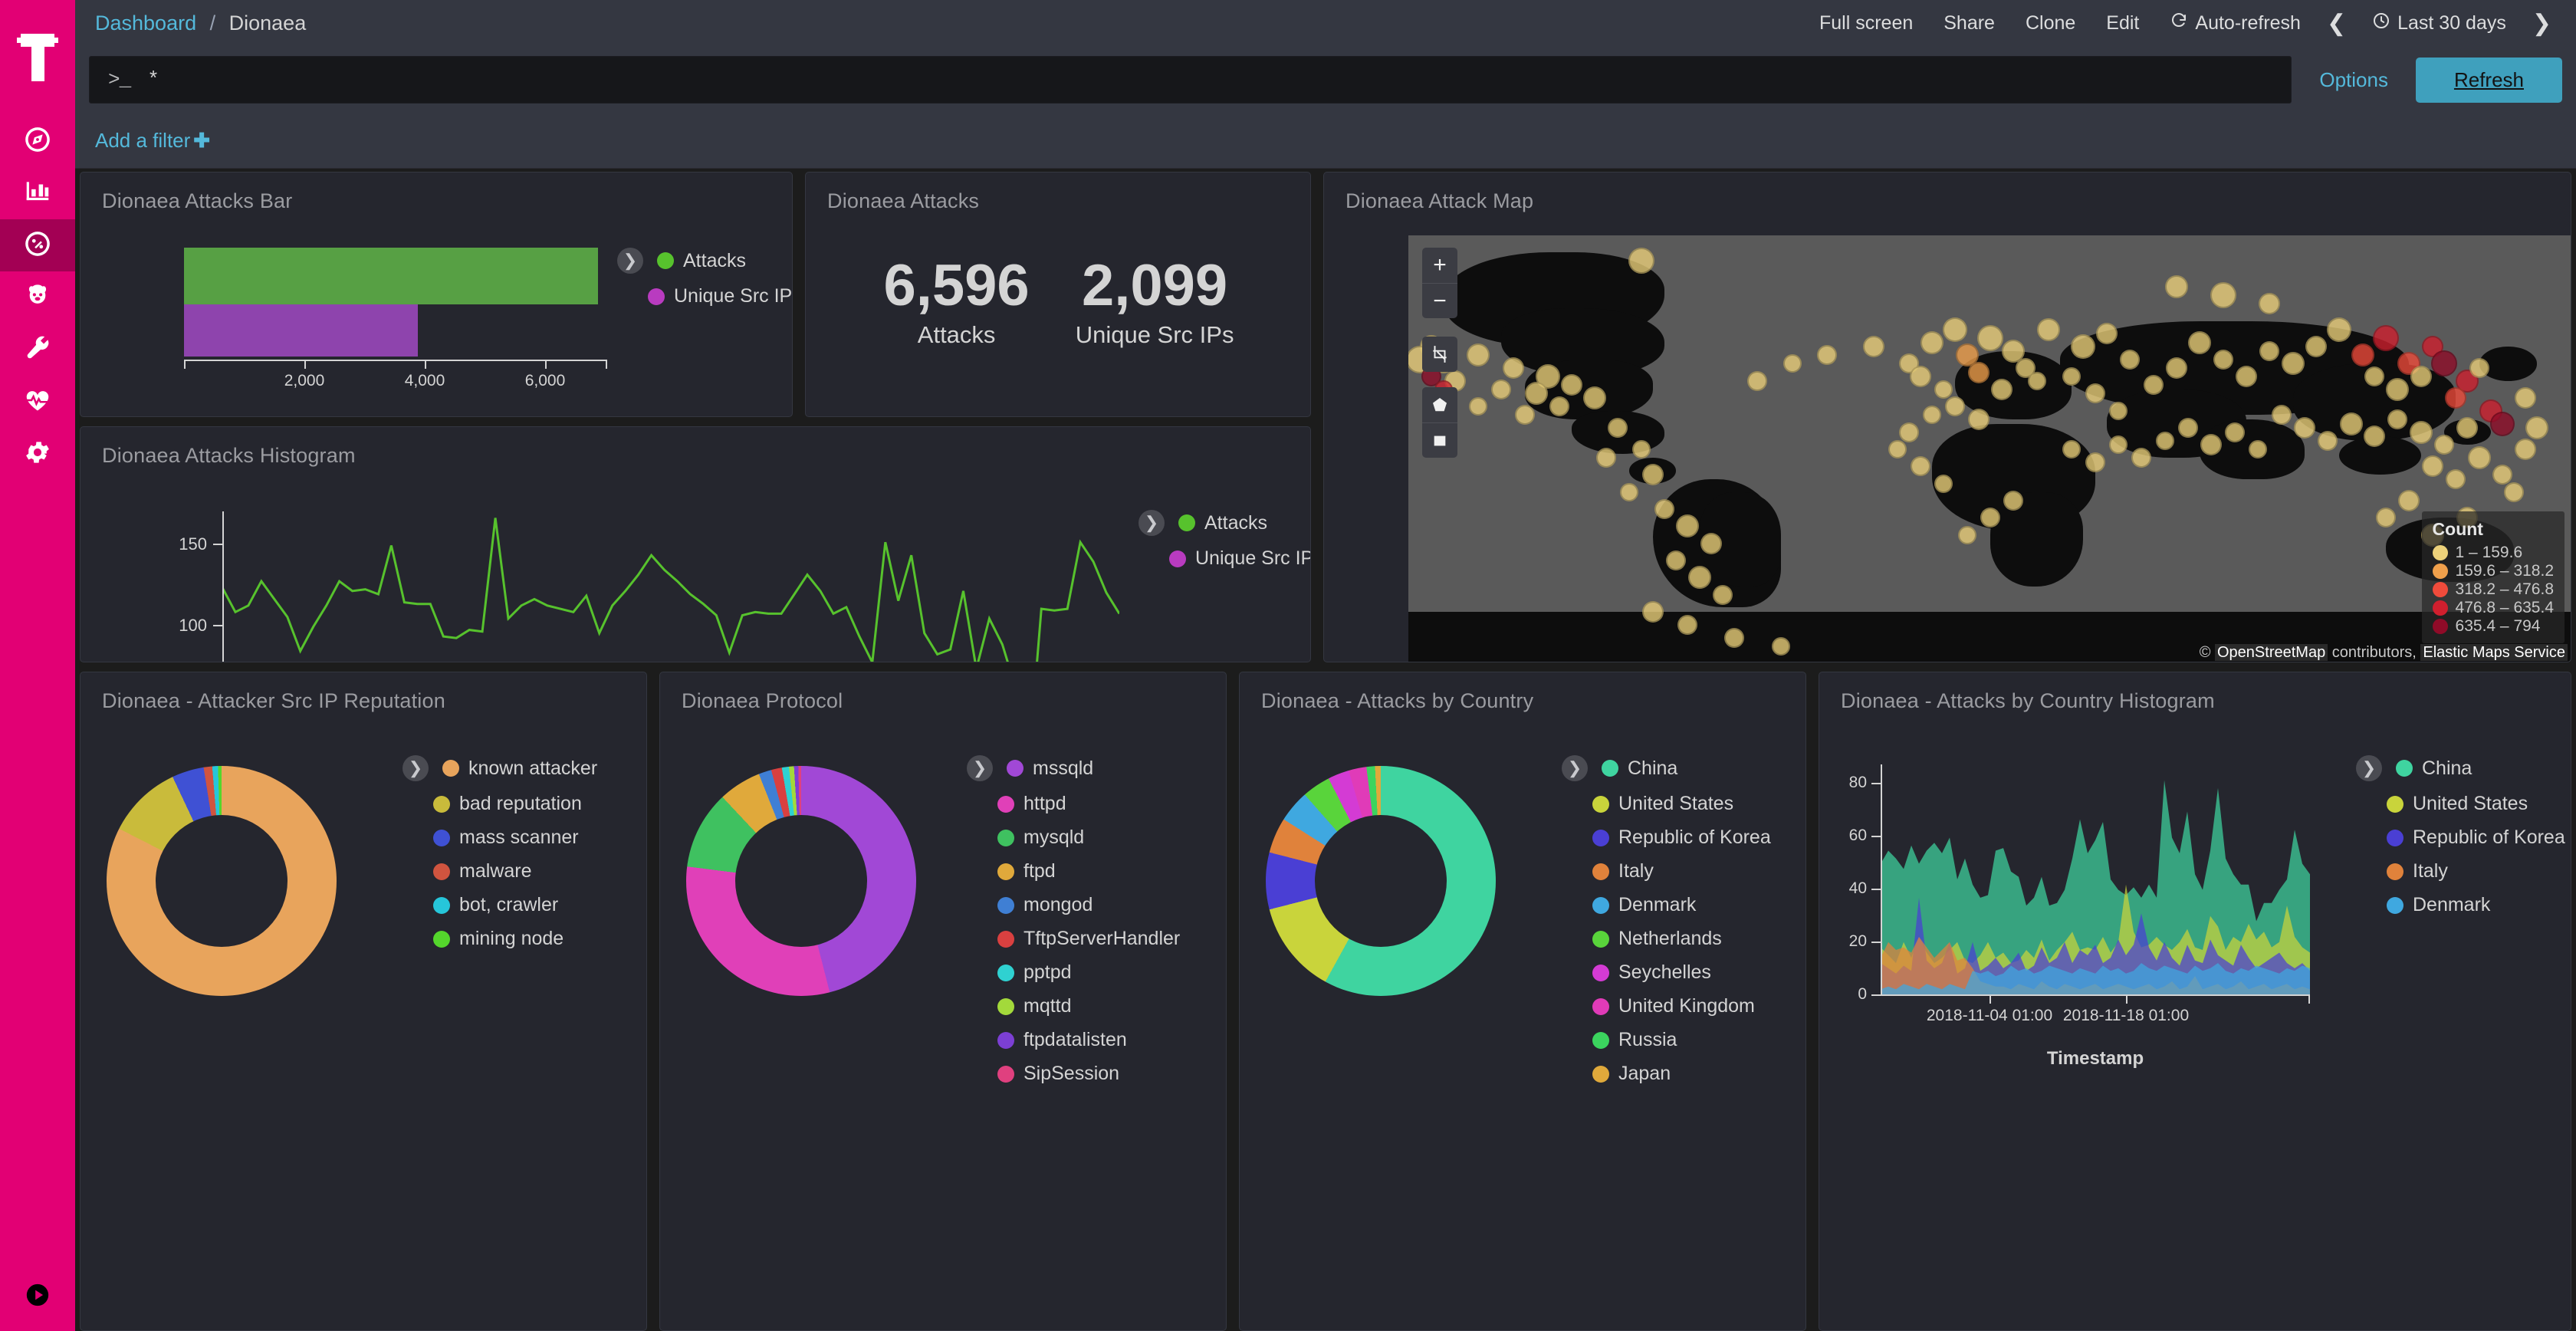  What do you see at coordinates (1381, 881) in the screenshot?
I see `country-donut` at bounding box center [1381, 881].